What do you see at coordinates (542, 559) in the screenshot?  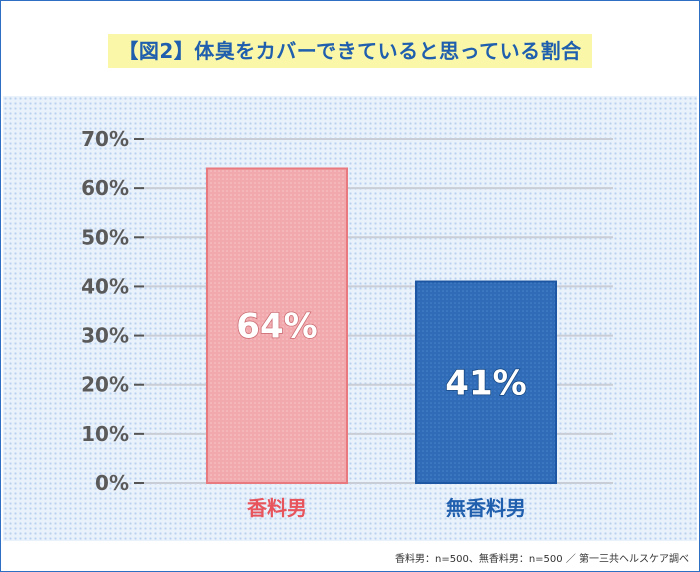 I see `source-note: 香料男：n=500、無香料男：n=500 ／ 第一三共ヘルスケア調べ` at bounding box center [542, 559].